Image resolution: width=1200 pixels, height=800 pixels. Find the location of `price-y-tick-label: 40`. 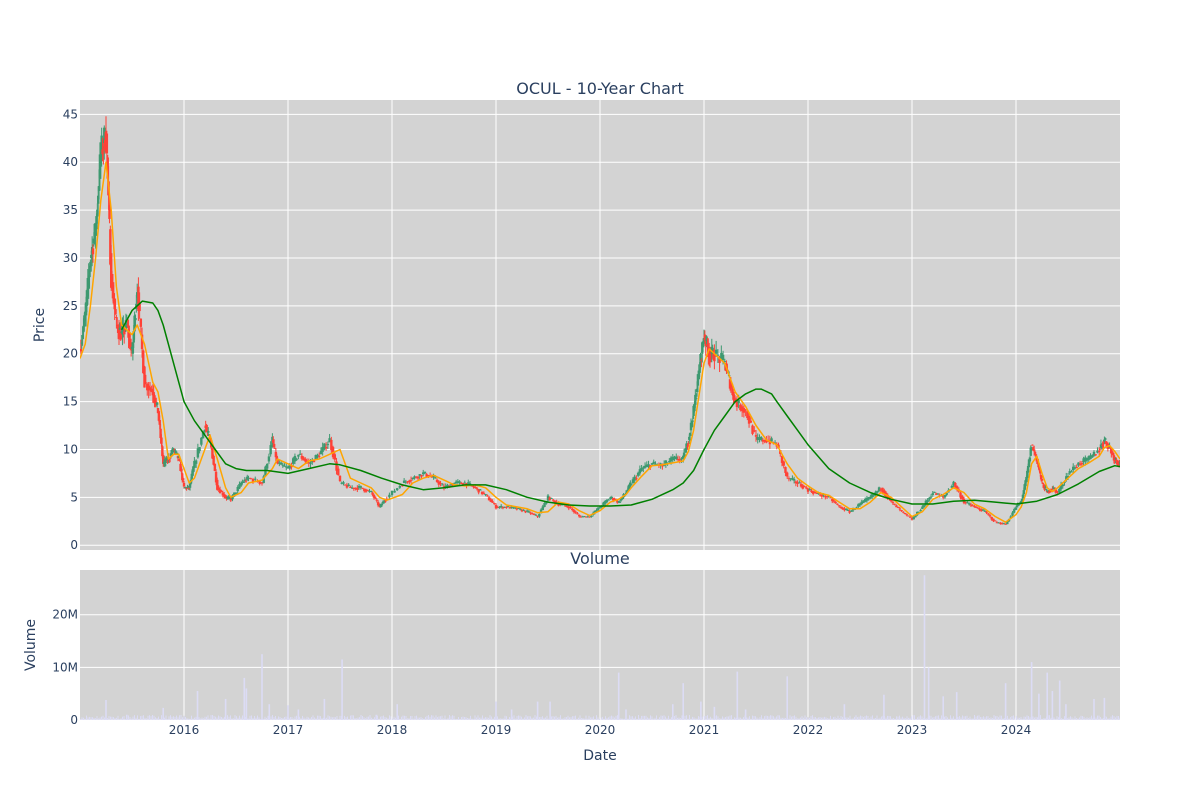

price-y-tick-label: 40 is located at coordinates (70, 162).